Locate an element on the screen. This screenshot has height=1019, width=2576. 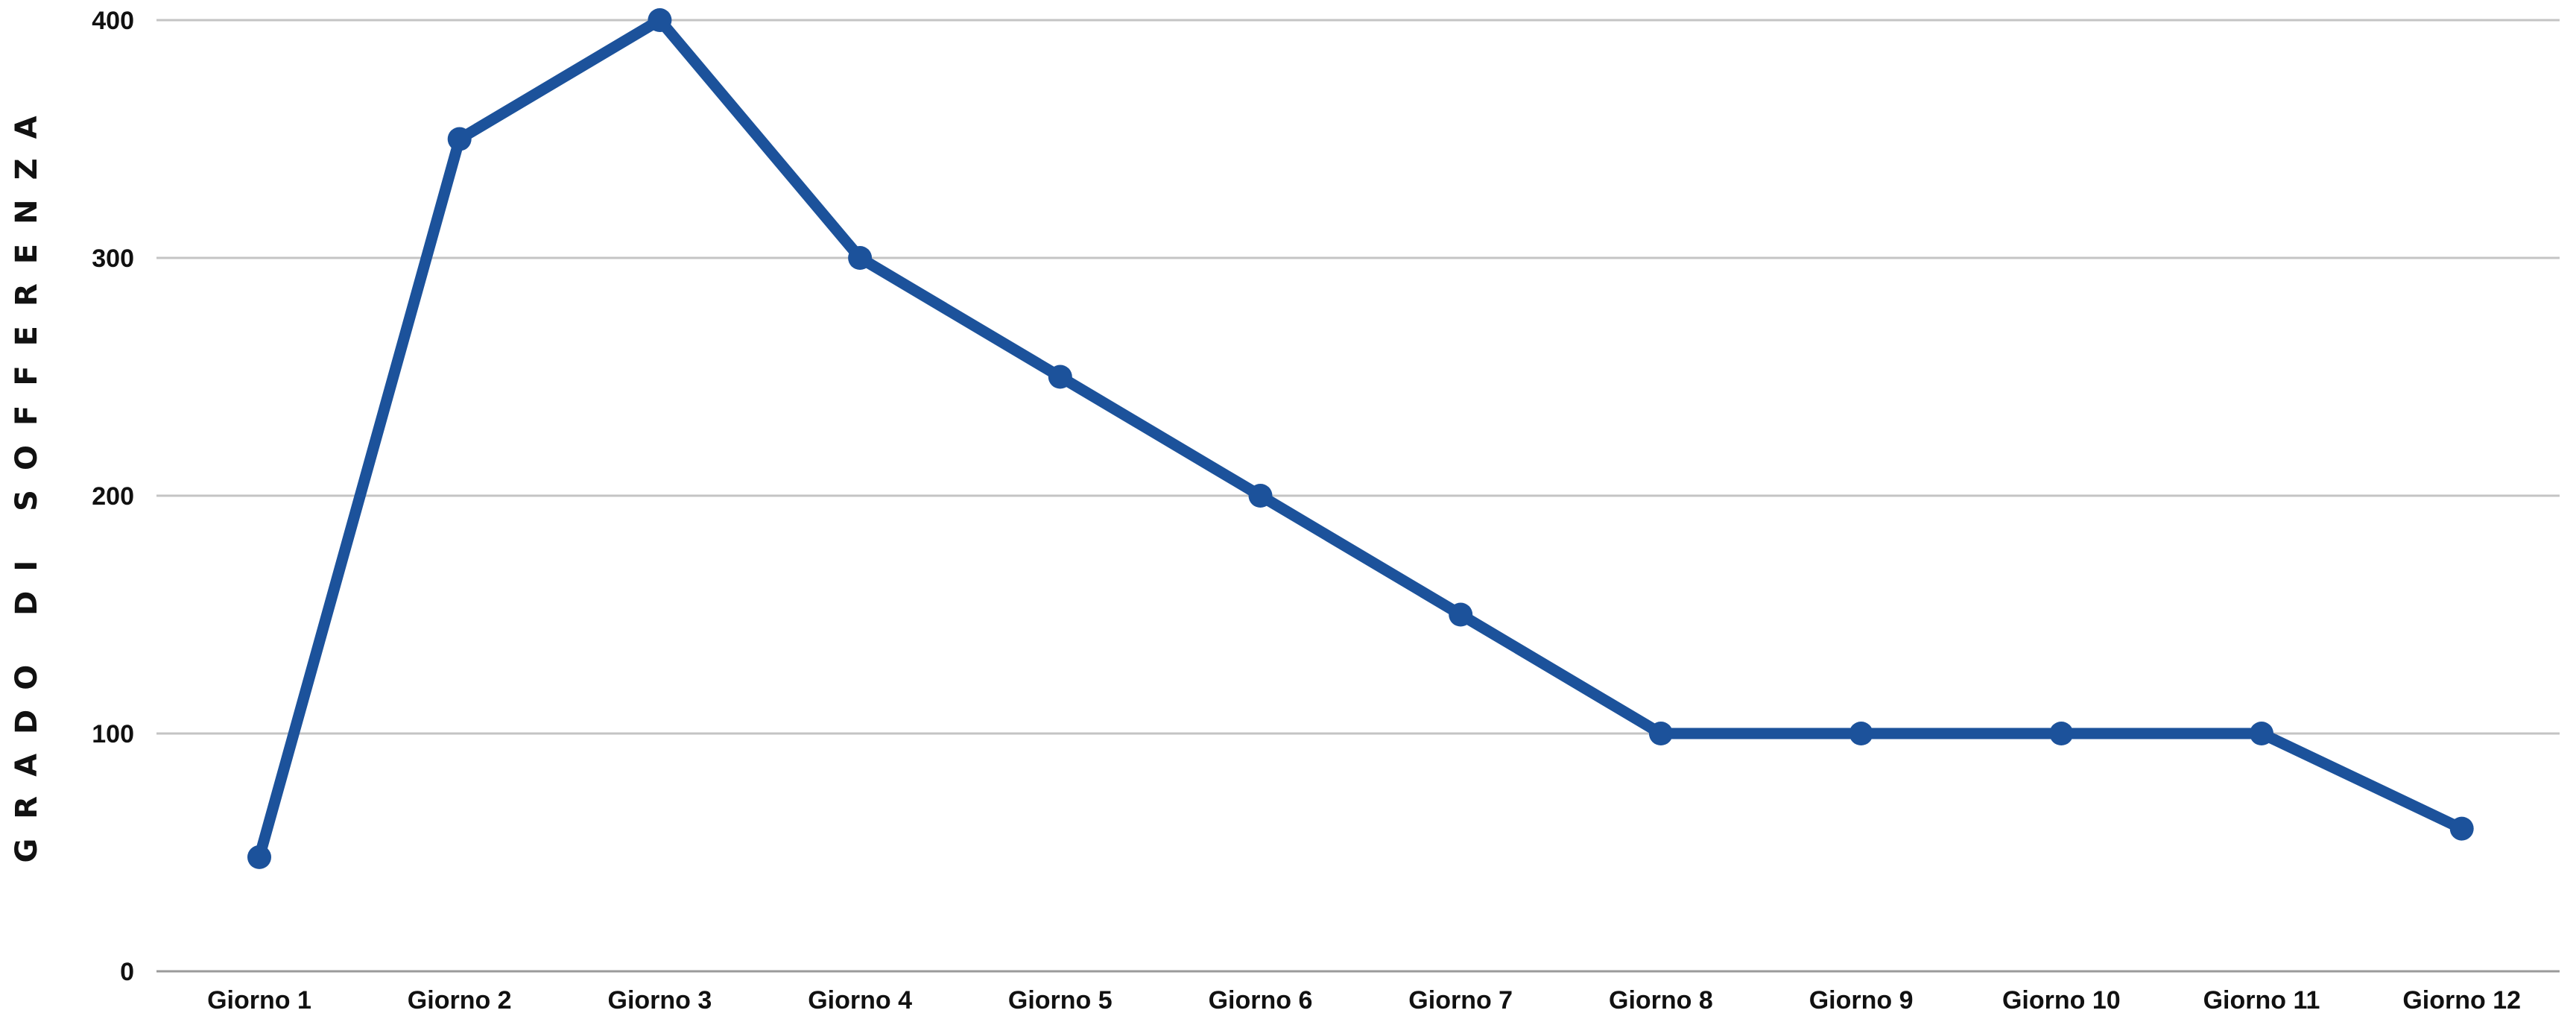
x-tick-label: Giorno 11 is located at coordinates (2262, 1000).